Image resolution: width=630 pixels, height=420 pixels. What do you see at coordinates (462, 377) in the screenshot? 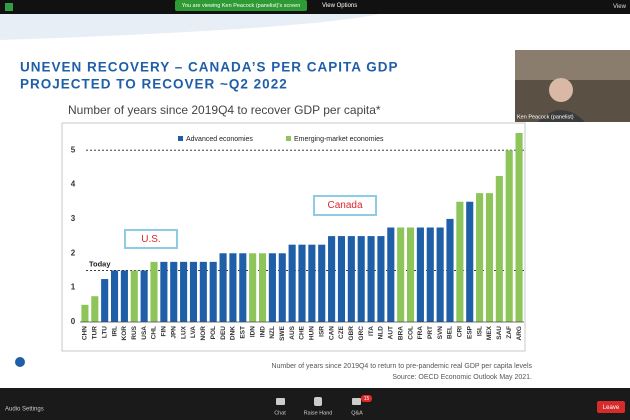
I see `footnote: Source: OECD Economic Outlook May 2021.` at bounding box center [462, 377].